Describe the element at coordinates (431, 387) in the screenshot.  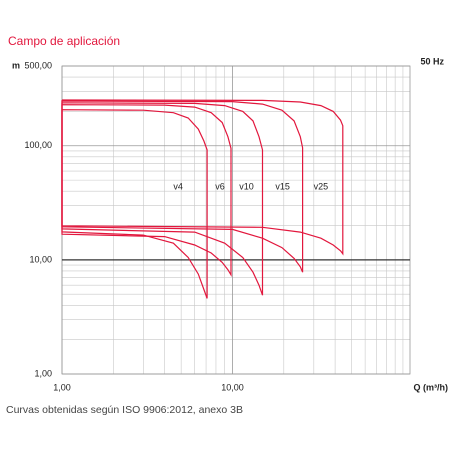
I see `x-axis-label: Q (m³/h)` at that location.